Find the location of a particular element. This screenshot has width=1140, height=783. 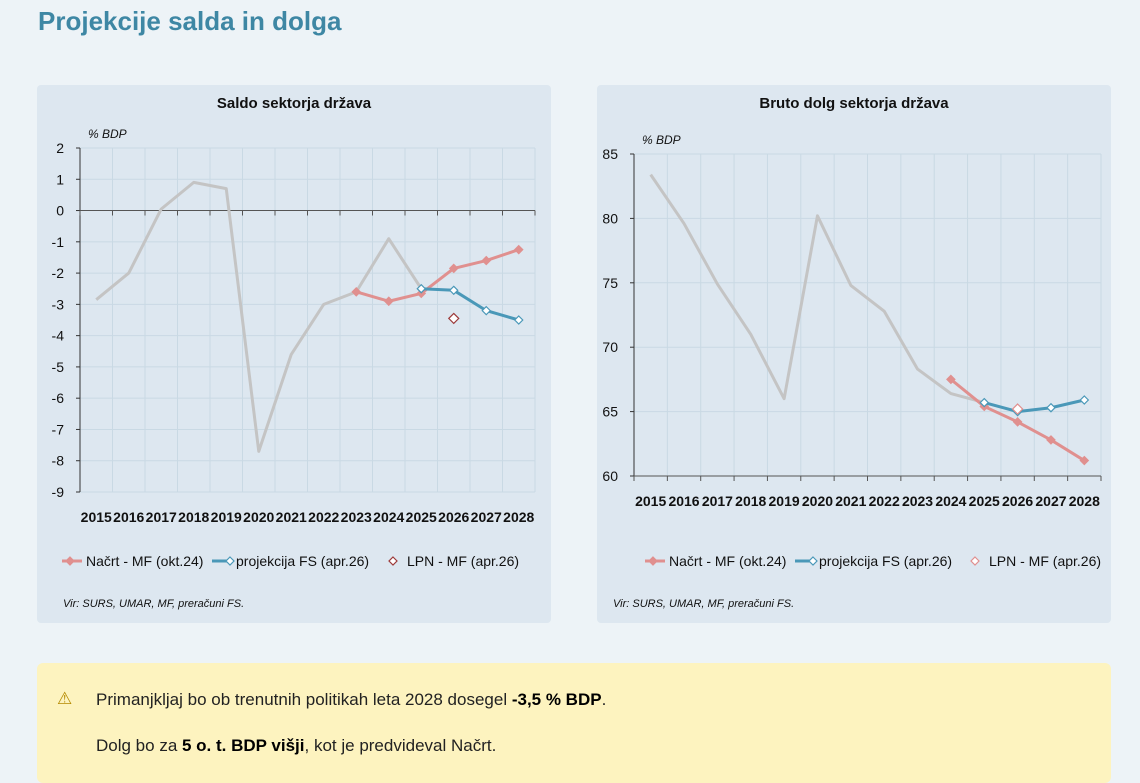

y-tick-label: 85 is located at coordinates (610, 154).